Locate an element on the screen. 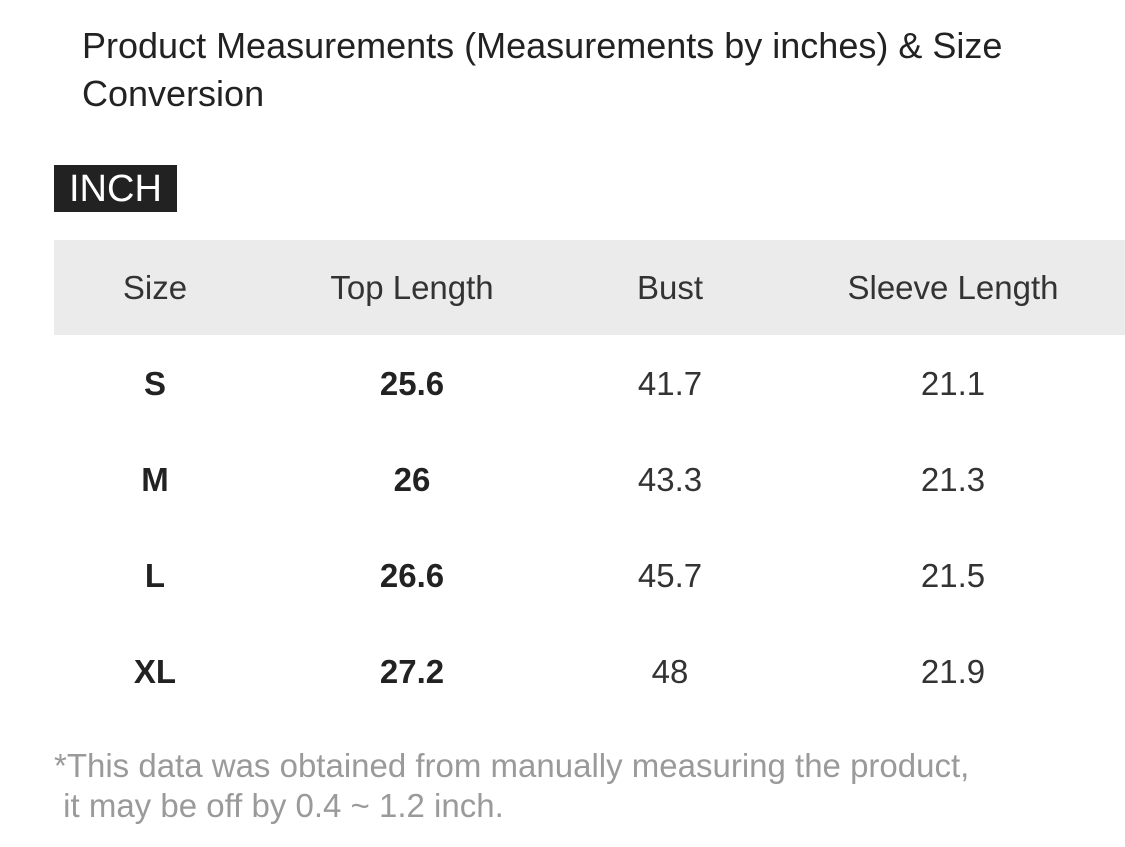 This screenshot has width=1125, height=847. table-cell: 21.3 is located at coordinates (953, 479).